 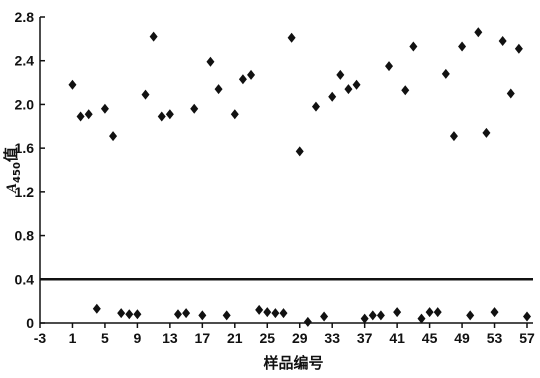 I want to click on y-tick-label: 1.2, so click(x=25, y=192).